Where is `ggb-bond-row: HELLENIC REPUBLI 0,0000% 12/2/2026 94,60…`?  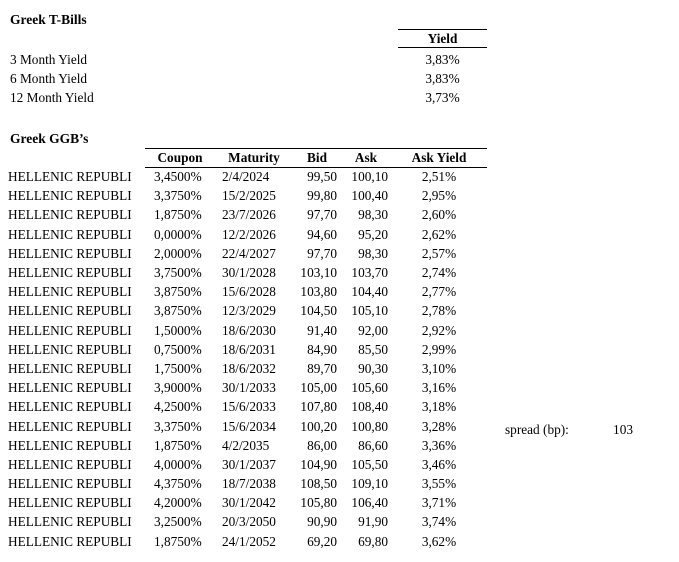
ggb-bond-row: HELLENIC REPUBLI 0,0000% 12/2/2026 94,60… is located at coordinates (247, 234).